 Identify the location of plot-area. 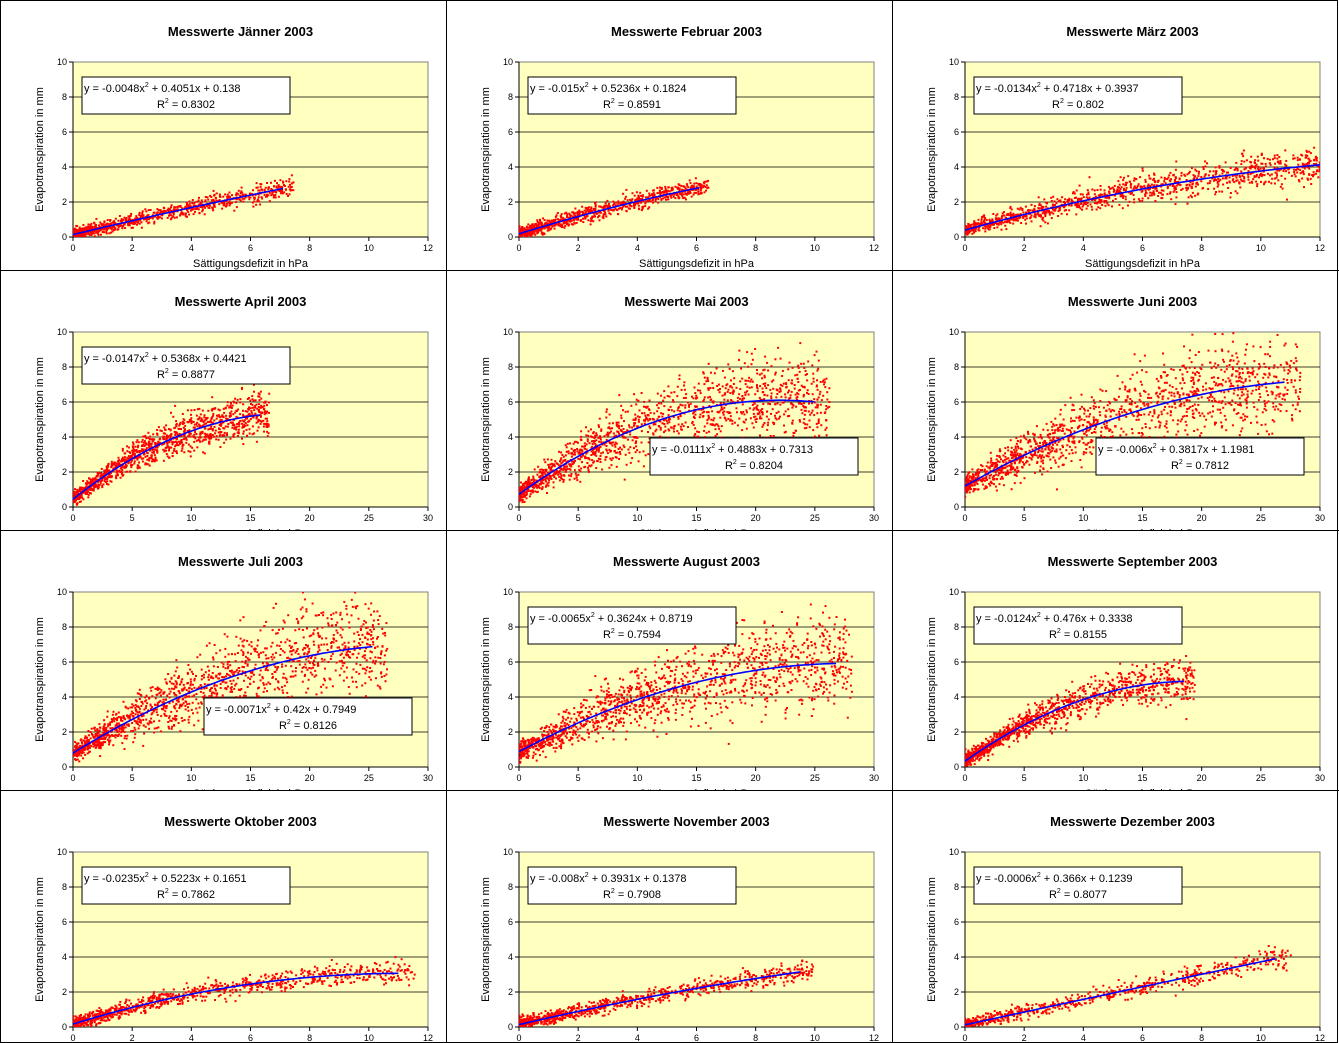
(696, 419).